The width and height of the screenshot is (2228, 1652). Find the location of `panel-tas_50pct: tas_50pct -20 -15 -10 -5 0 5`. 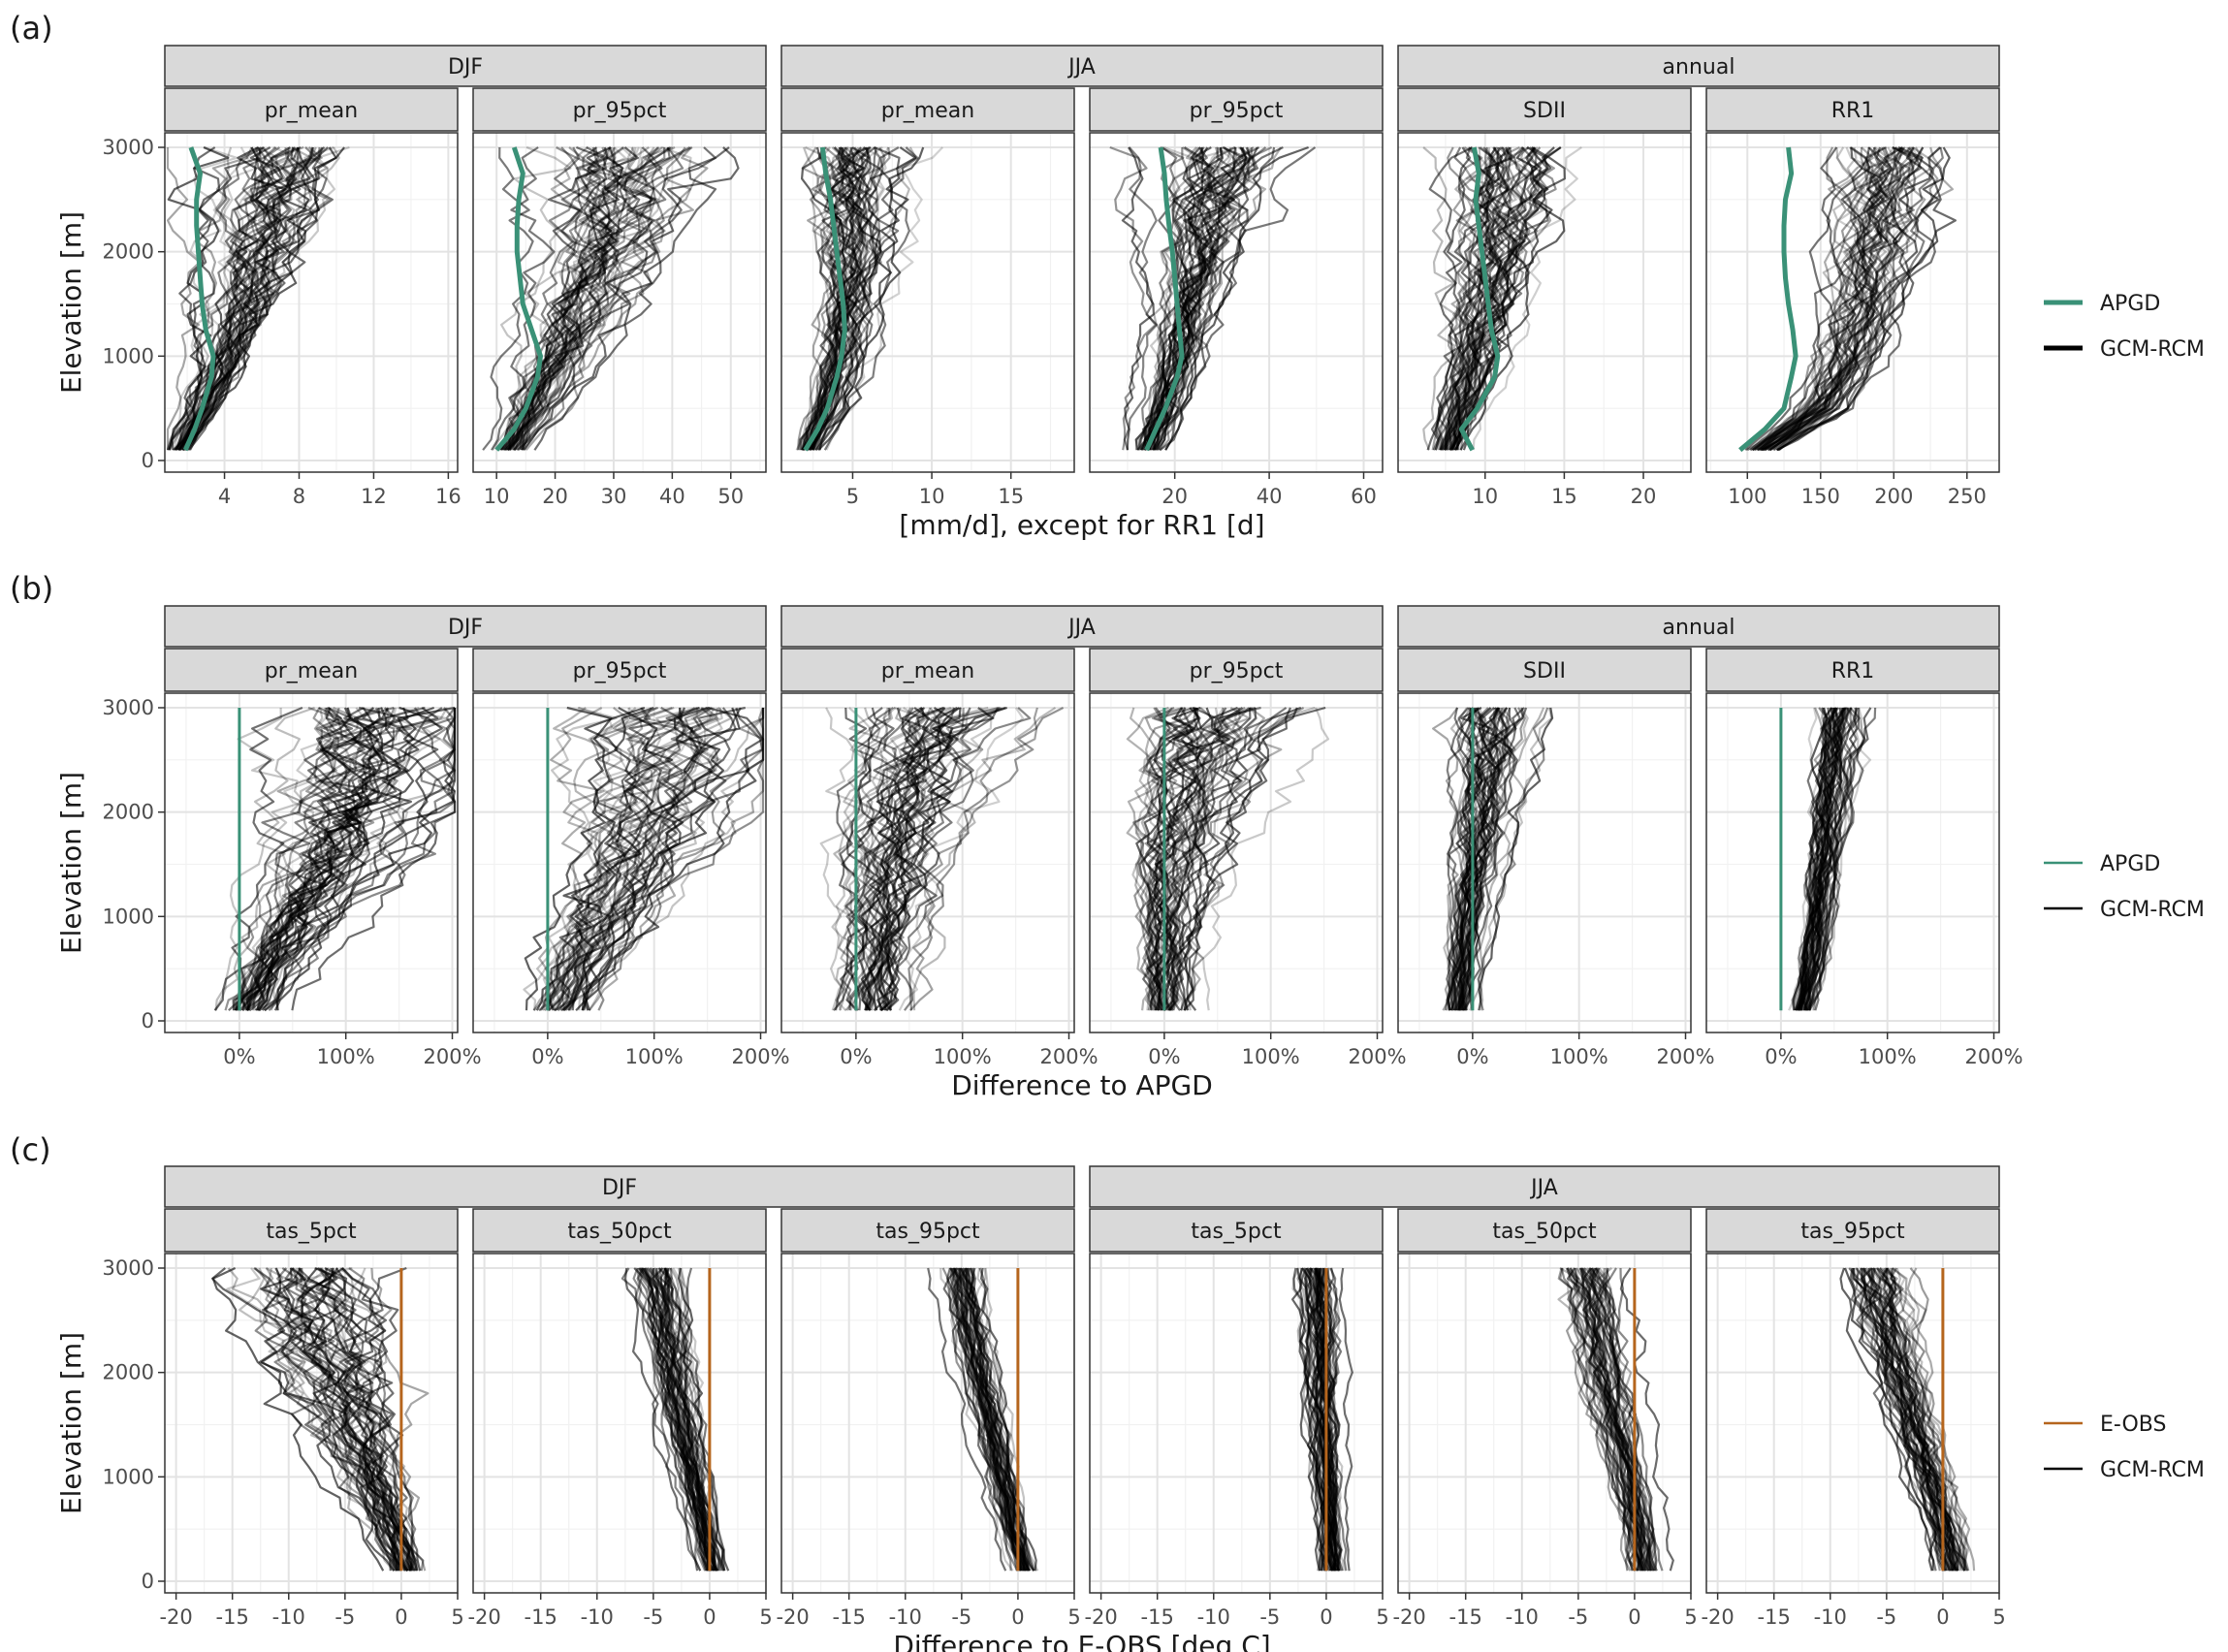

panel-tas_50pct: tas_50pct -20 -15 -10 -5 0 5 is located at coordinates (620, 1419).